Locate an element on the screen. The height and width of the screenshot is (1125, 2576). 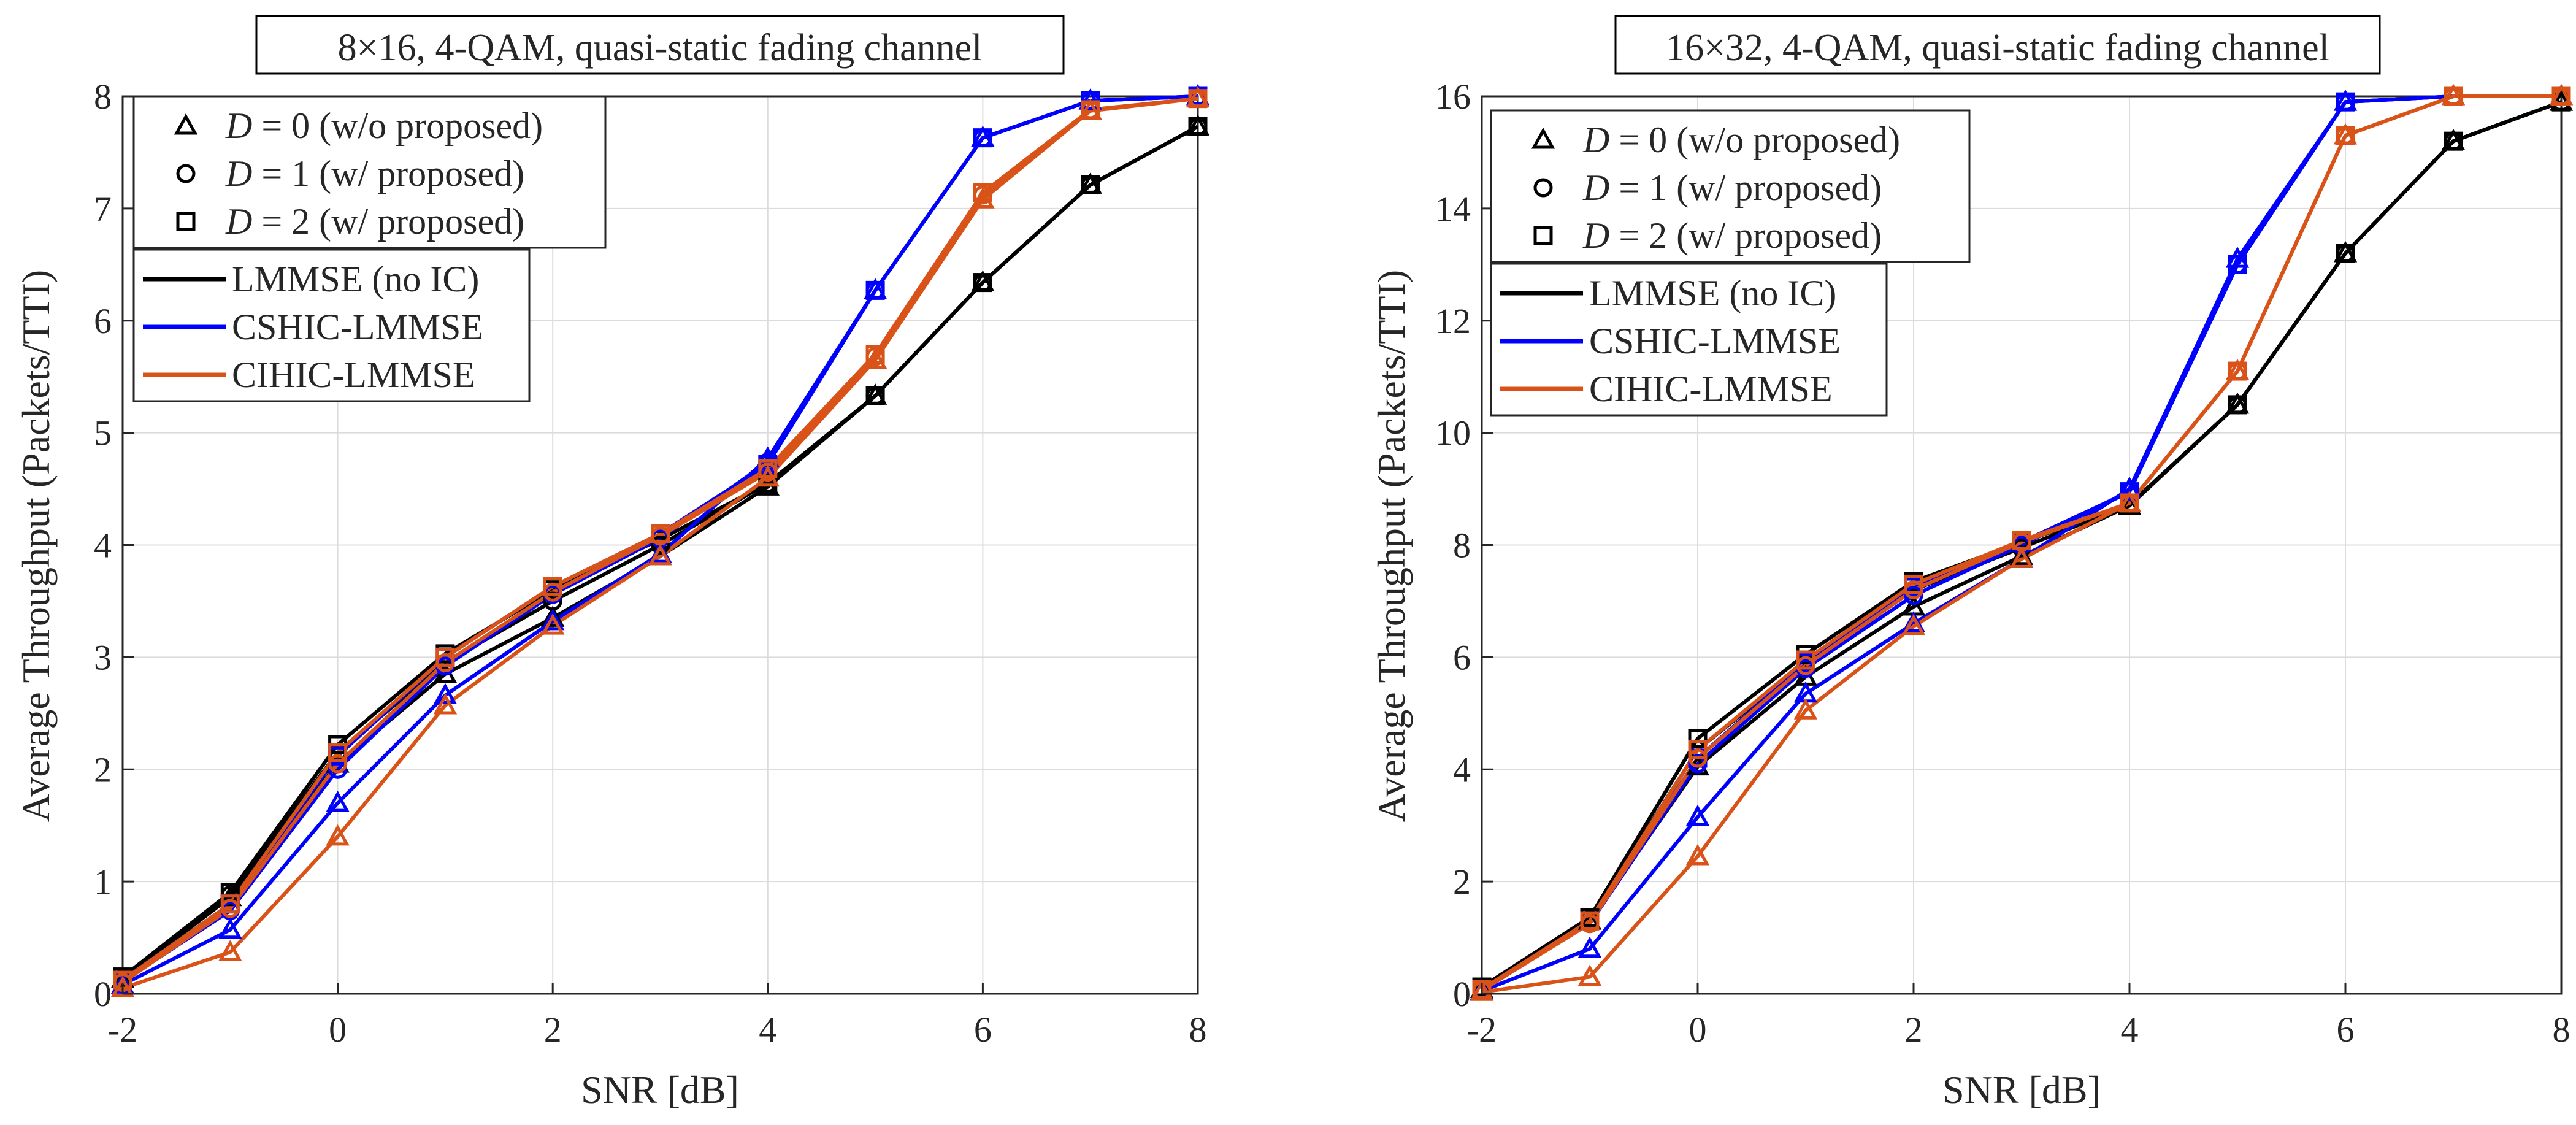
left-marker-legend-text: = 1 (w/ proposed) is located at coordinates (388, 173).